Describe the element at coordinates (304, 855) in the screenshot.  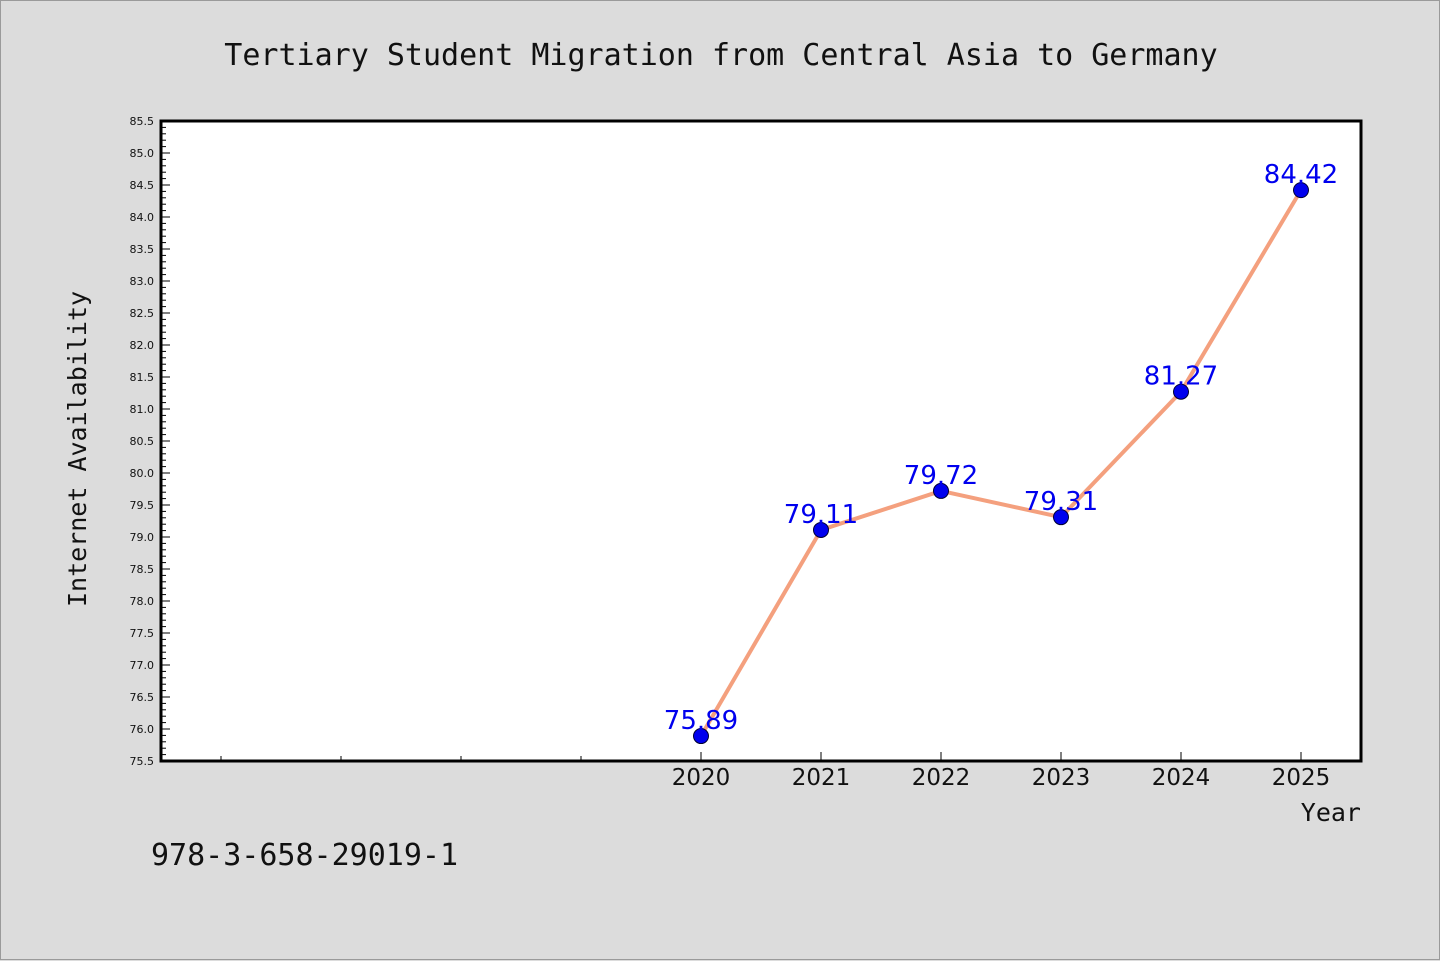
I see `footer-isbn: 978-3-658-29019-1` at that location.